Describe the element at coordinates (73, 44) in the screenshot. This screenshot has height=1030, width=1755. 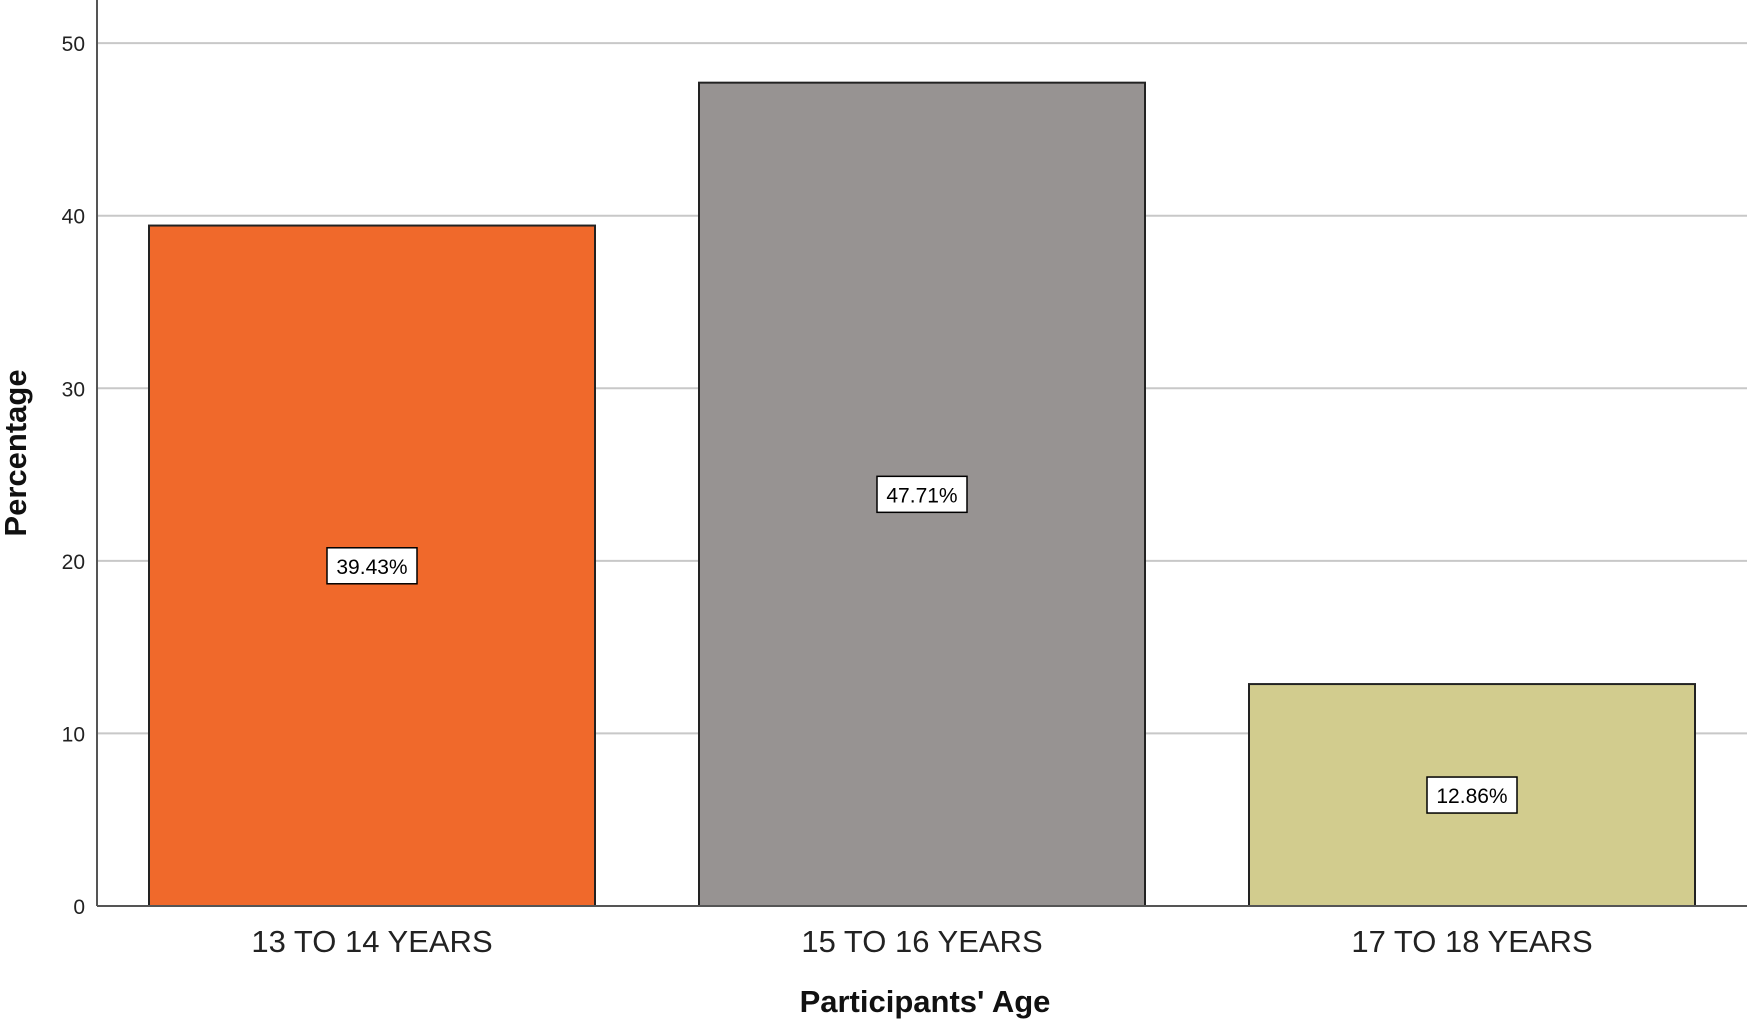
I see `y-tick-label: 50` at that location.